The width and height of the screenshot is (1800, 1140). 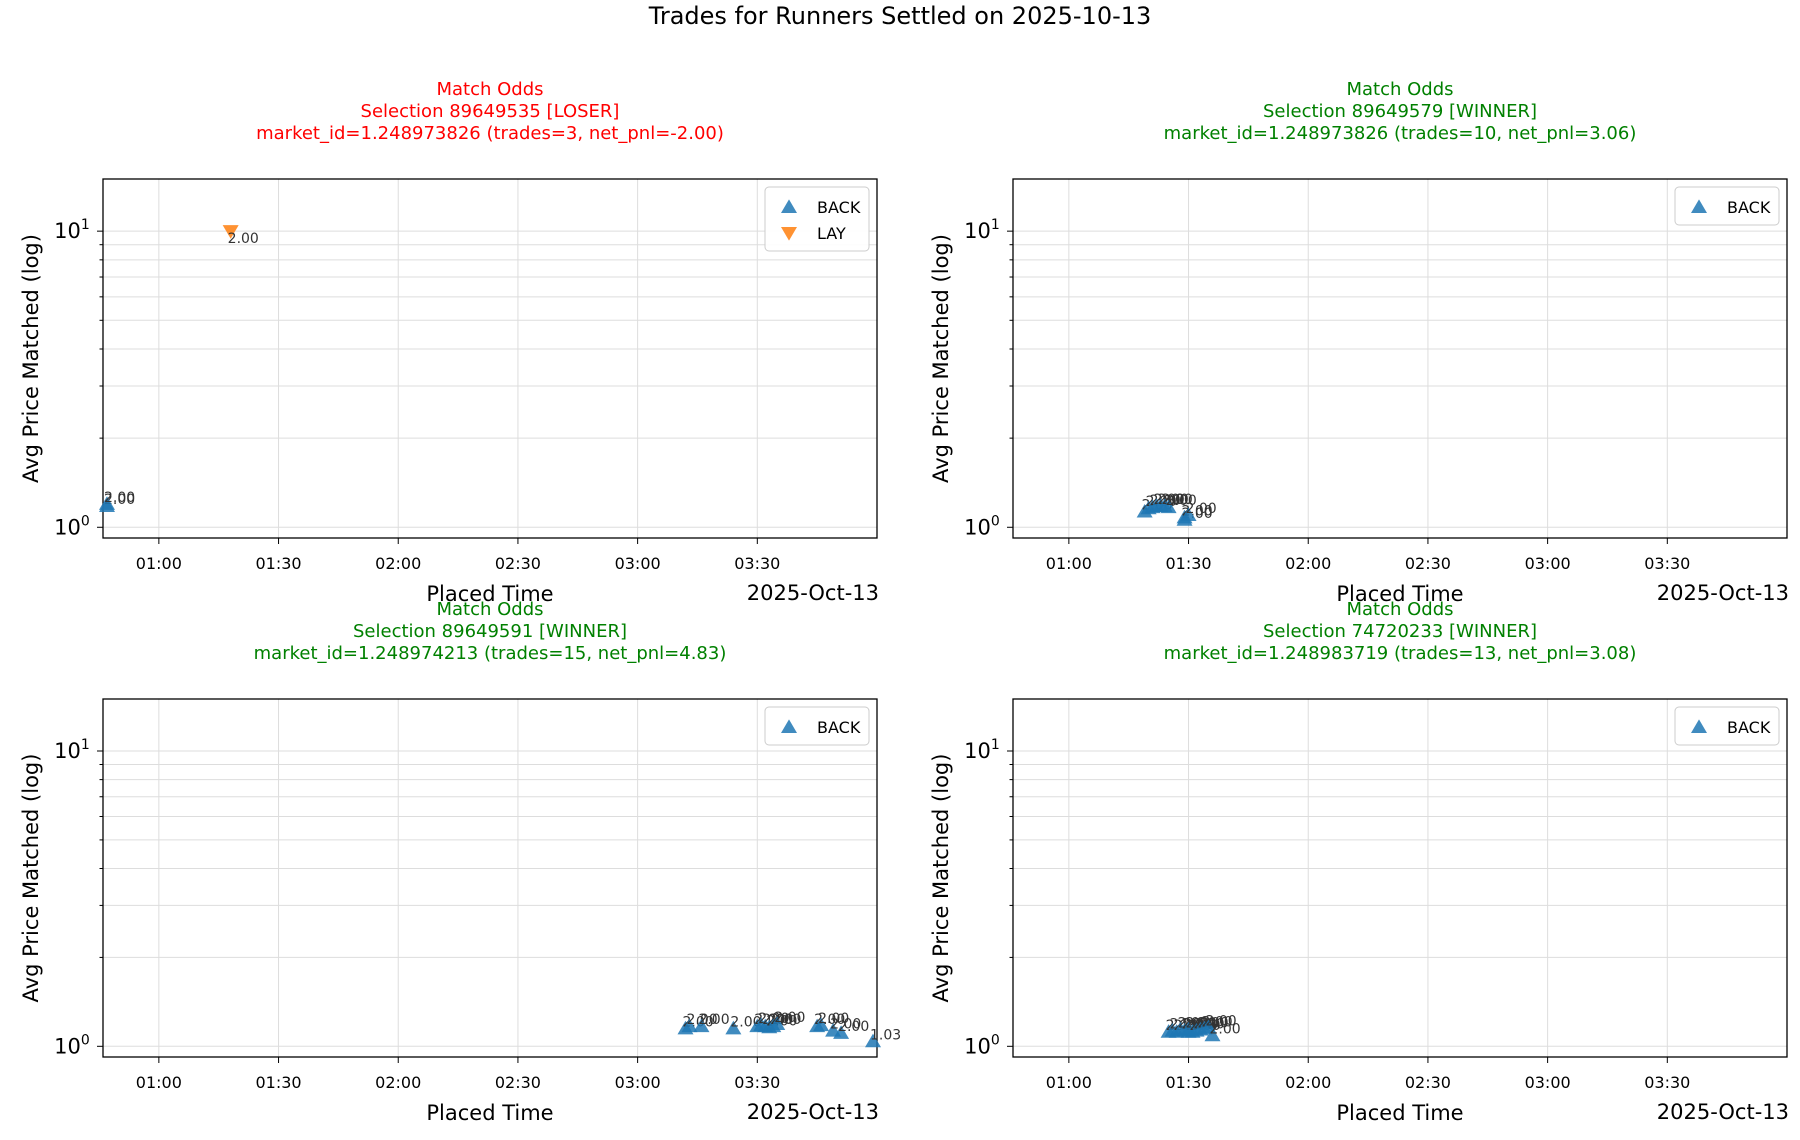 I want to click on data-label: 1.03, so click(x=885, y=1035).